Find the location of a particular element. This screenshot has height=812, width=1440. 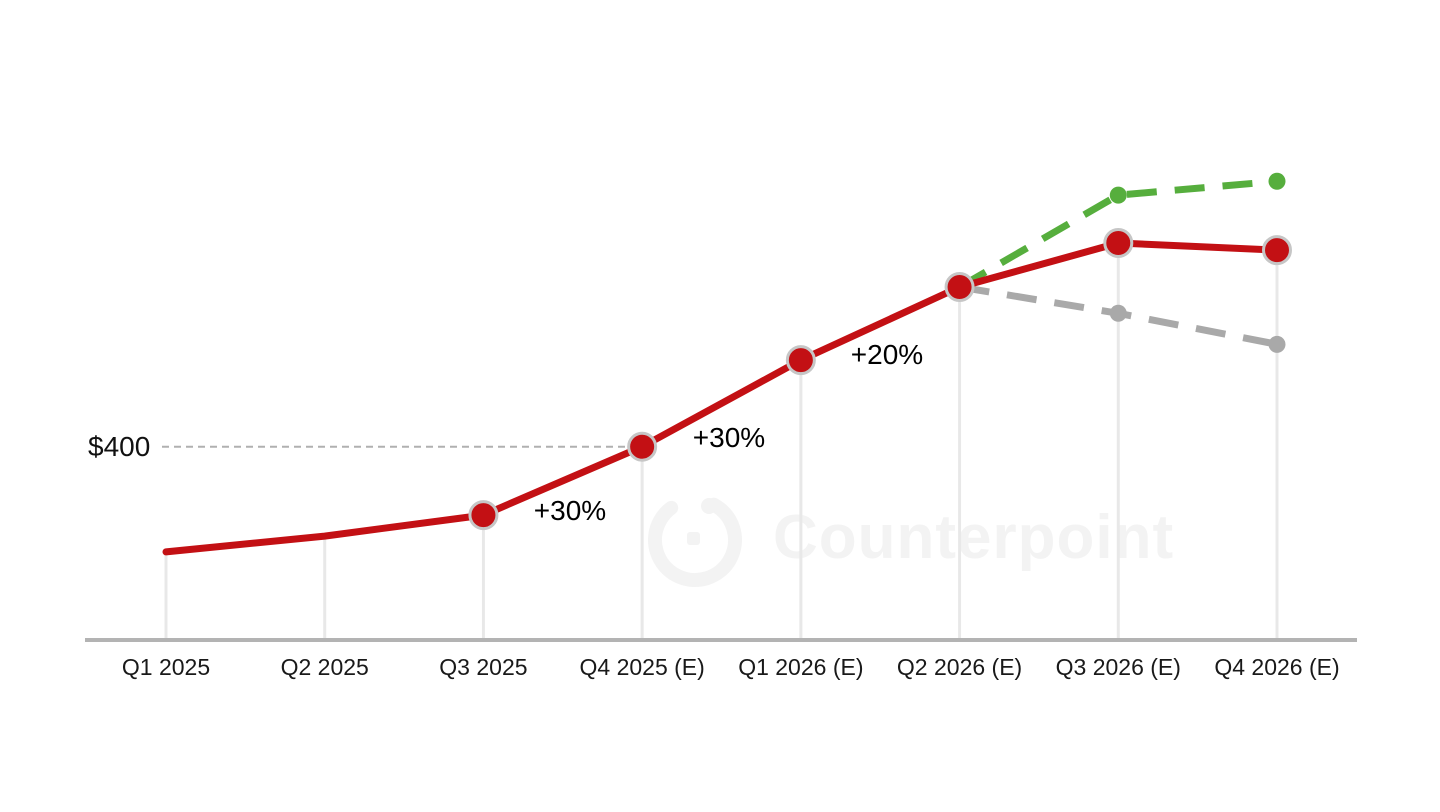

x-axis-label: Q2 2026 (E) is located at coordinates (959, 667).